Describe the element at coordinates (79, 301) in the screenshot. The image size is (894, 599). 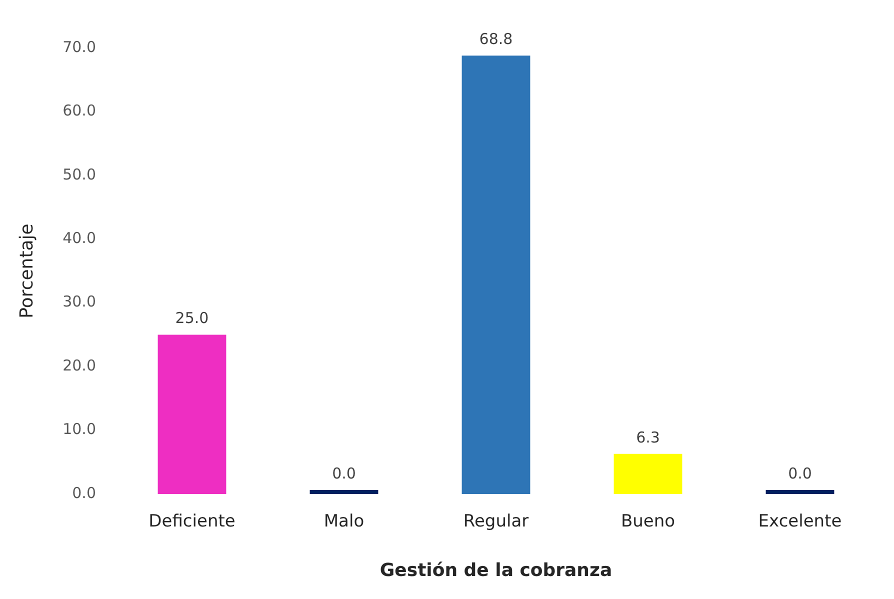
I see `y-tick-label: 30.0` at that location.